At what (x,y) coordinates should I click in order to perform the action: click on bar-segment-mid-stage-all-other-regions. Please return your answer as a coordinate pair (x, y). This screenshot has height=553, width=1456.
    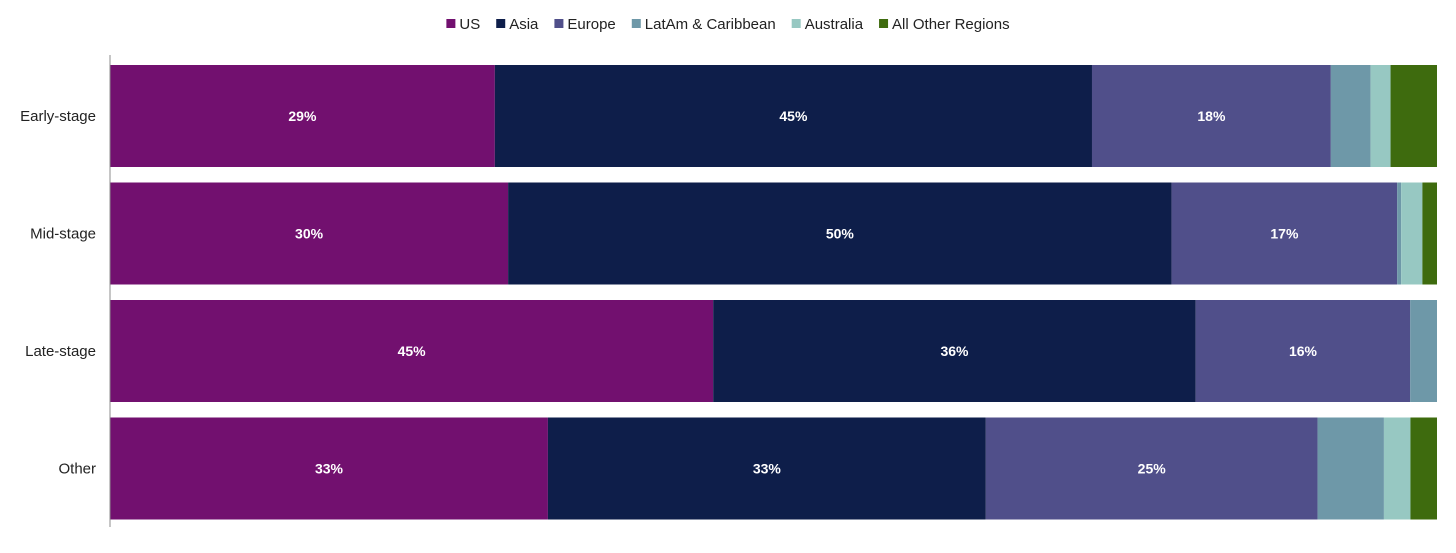
    Looking at the image, I should click on (1429, 233).